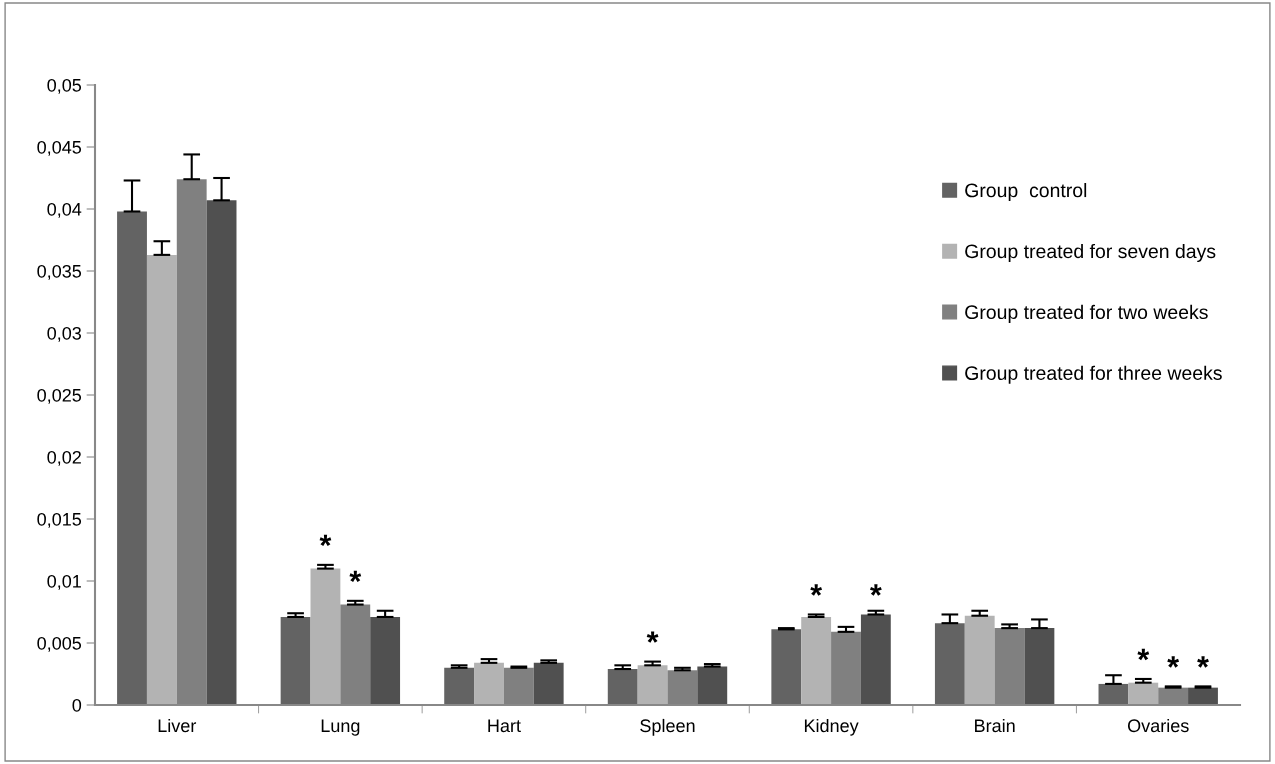  Describe the element at coordinates (831, 727) in the screenshot. I see `x-tick-label: Kidney` at that location.